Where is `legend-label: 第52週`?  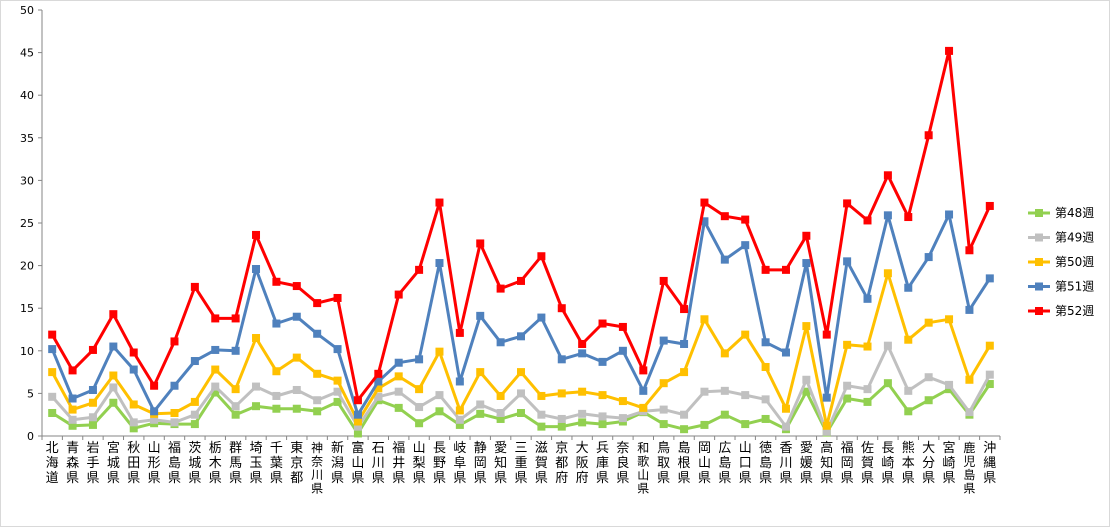 legend-label: 第52週 is located at coordinates (1074, 311).